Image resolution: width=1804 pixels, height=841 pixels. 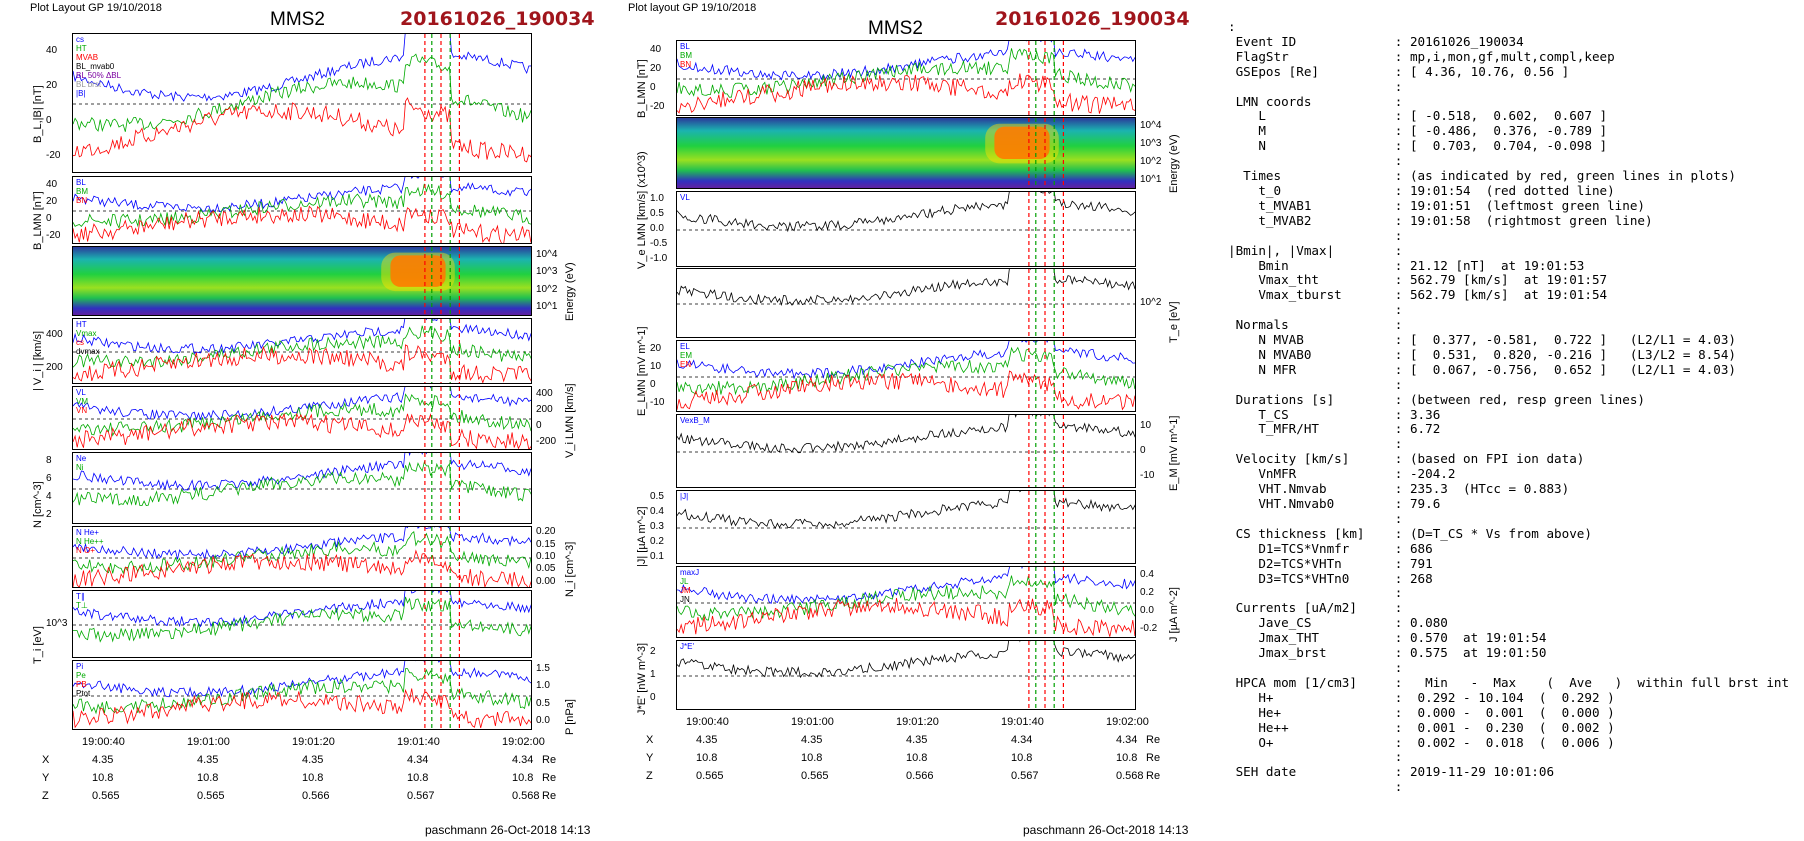 What do you see at coordinates (656, 49) in the screenshot?
I see `y-tick-label: 40` at bounding box center [656, 49].